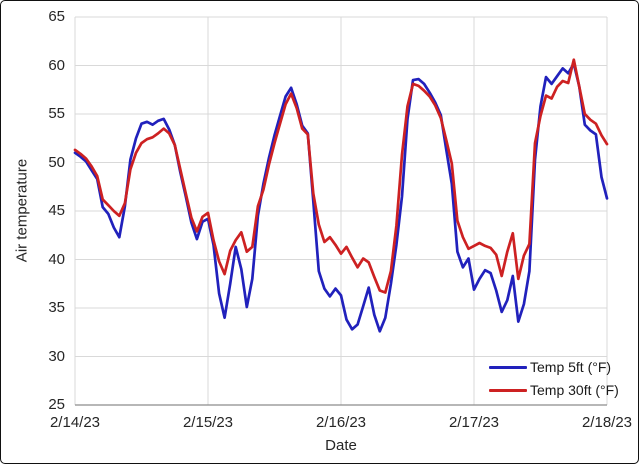 The width and height of the screenshot is (640, 465). I want to click on legend-item-temp-5ft: Temp 5ft (°F), so click(550, 367).